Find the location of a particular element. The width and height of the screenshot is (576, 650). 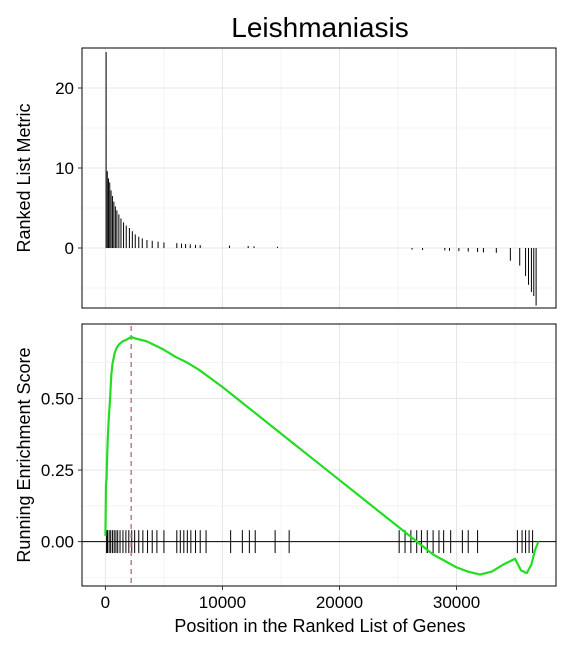

enrichment-score-y-tick-label: 0.25 is located at coordinates (57, 470).